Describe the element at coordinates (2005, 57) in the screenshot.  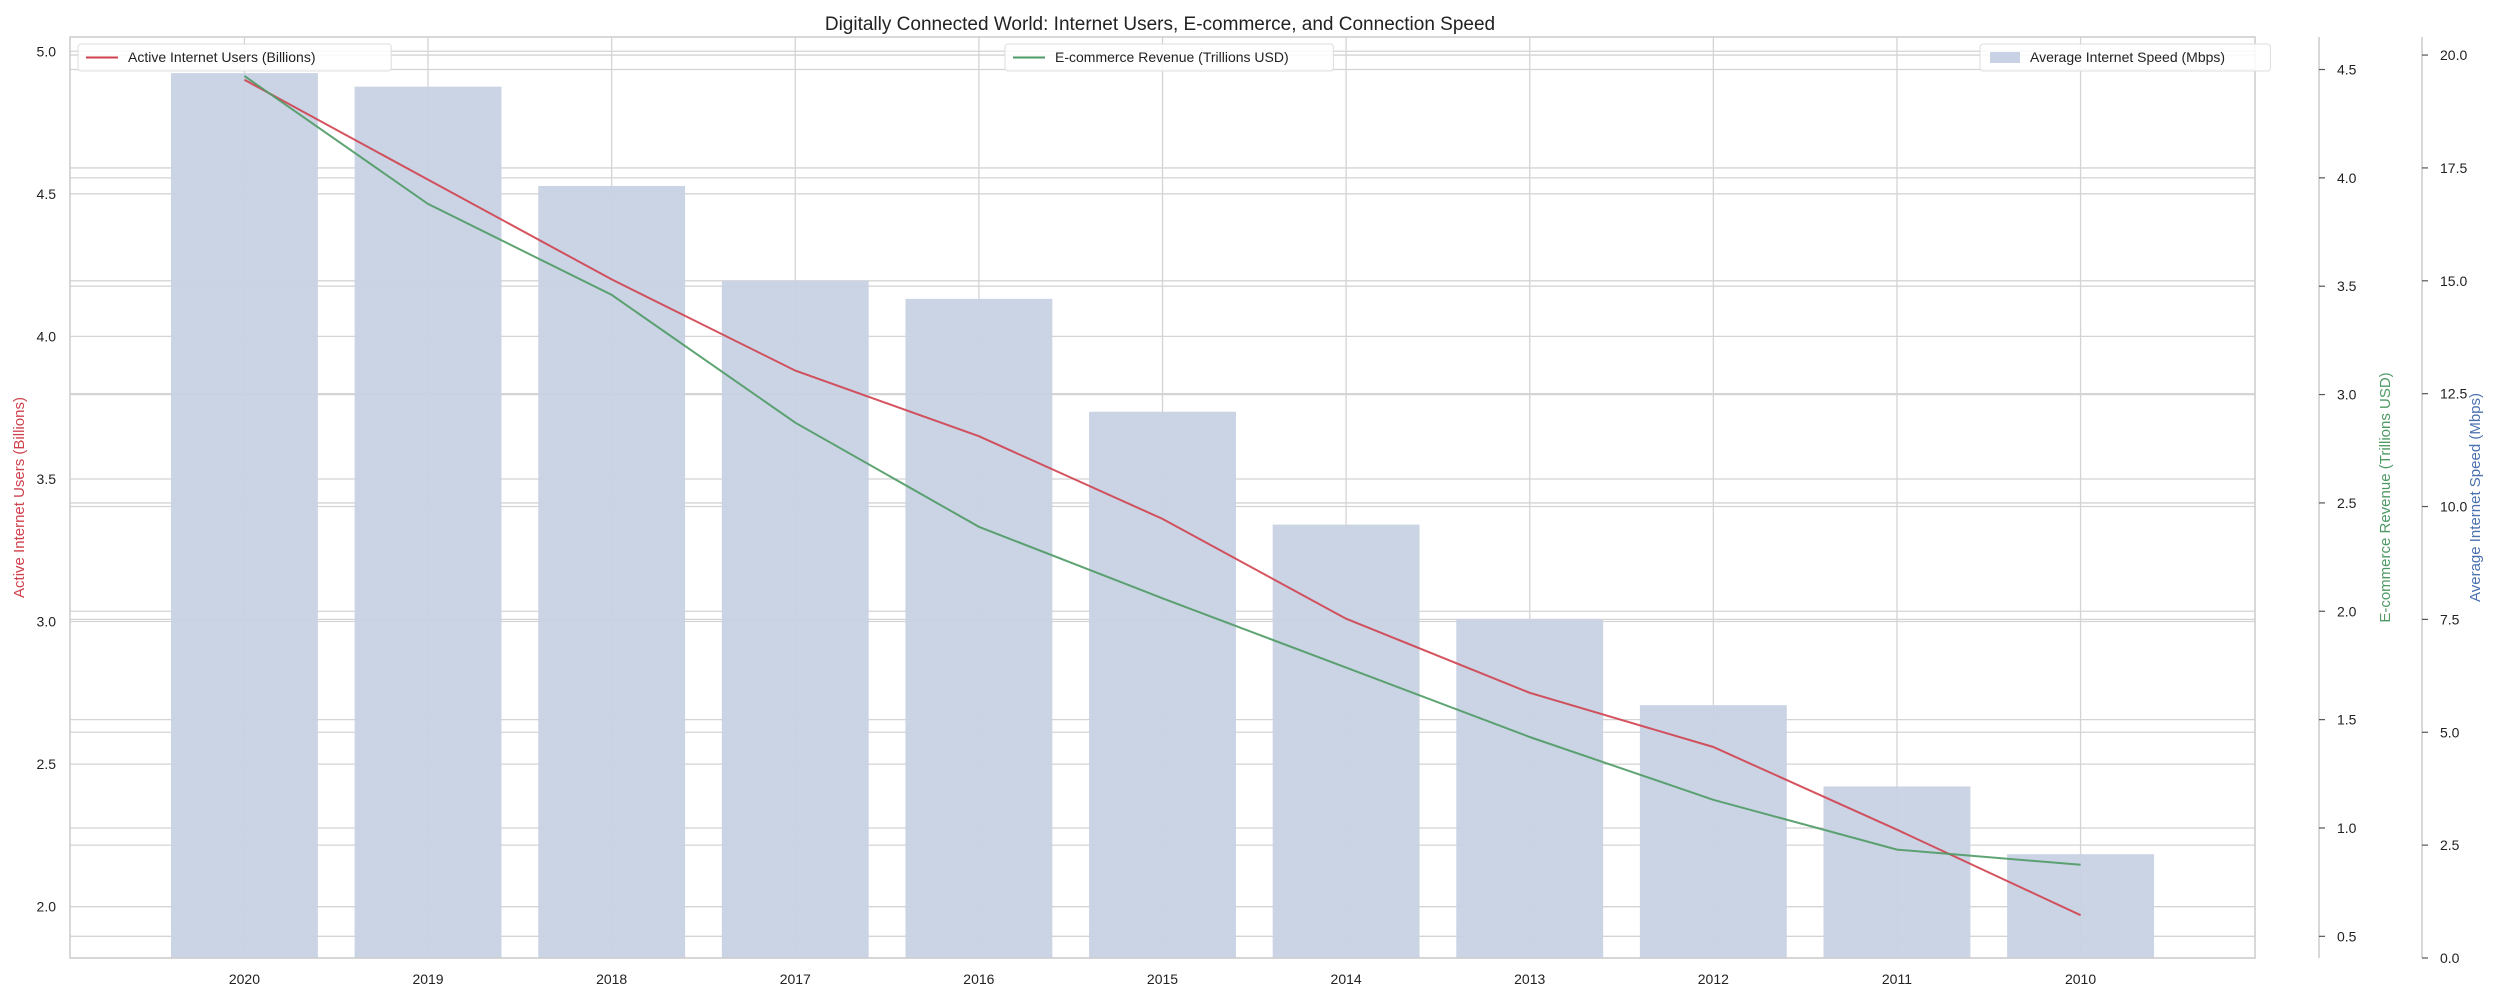
I see `legend-swatch-patch` at that location.